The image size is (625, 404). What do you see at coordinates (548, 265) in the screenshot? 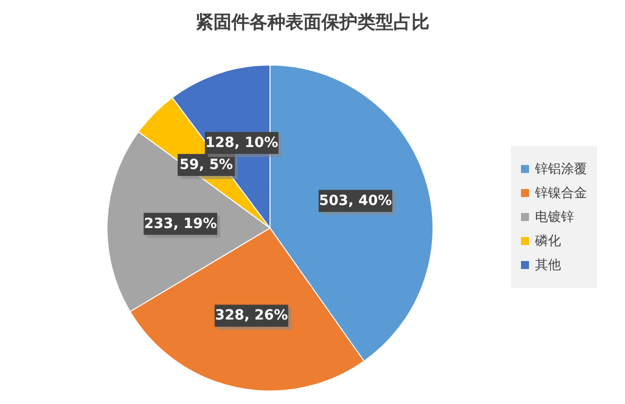
I see `legend-label: 其他` at bounding box center [548, 265].